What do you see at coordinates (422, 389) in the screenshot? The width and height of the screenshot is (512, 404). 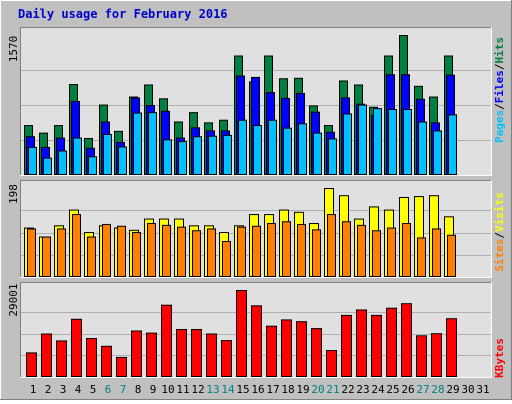 I see `day-label: 27` at bounding box center [422, 389].